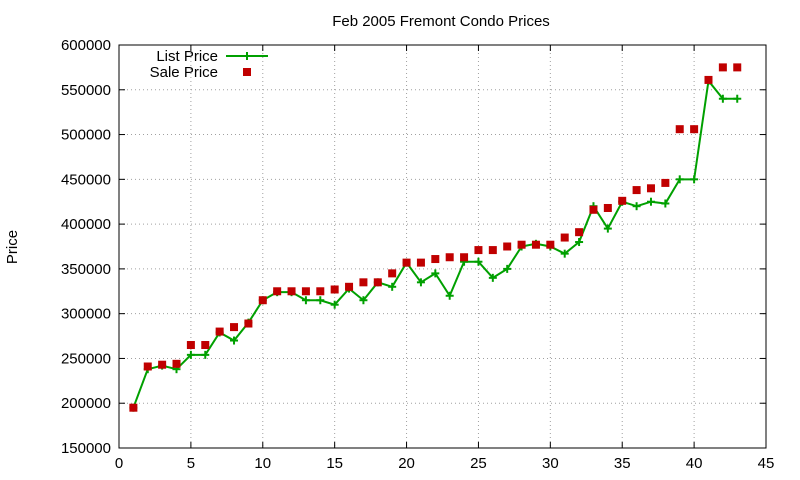 This screenshot has height=480, width=800. What do you see at coordinates (86, 403) in the screenshot?
I see `y-tick-label: 200000` at bounding box center [86, 403].